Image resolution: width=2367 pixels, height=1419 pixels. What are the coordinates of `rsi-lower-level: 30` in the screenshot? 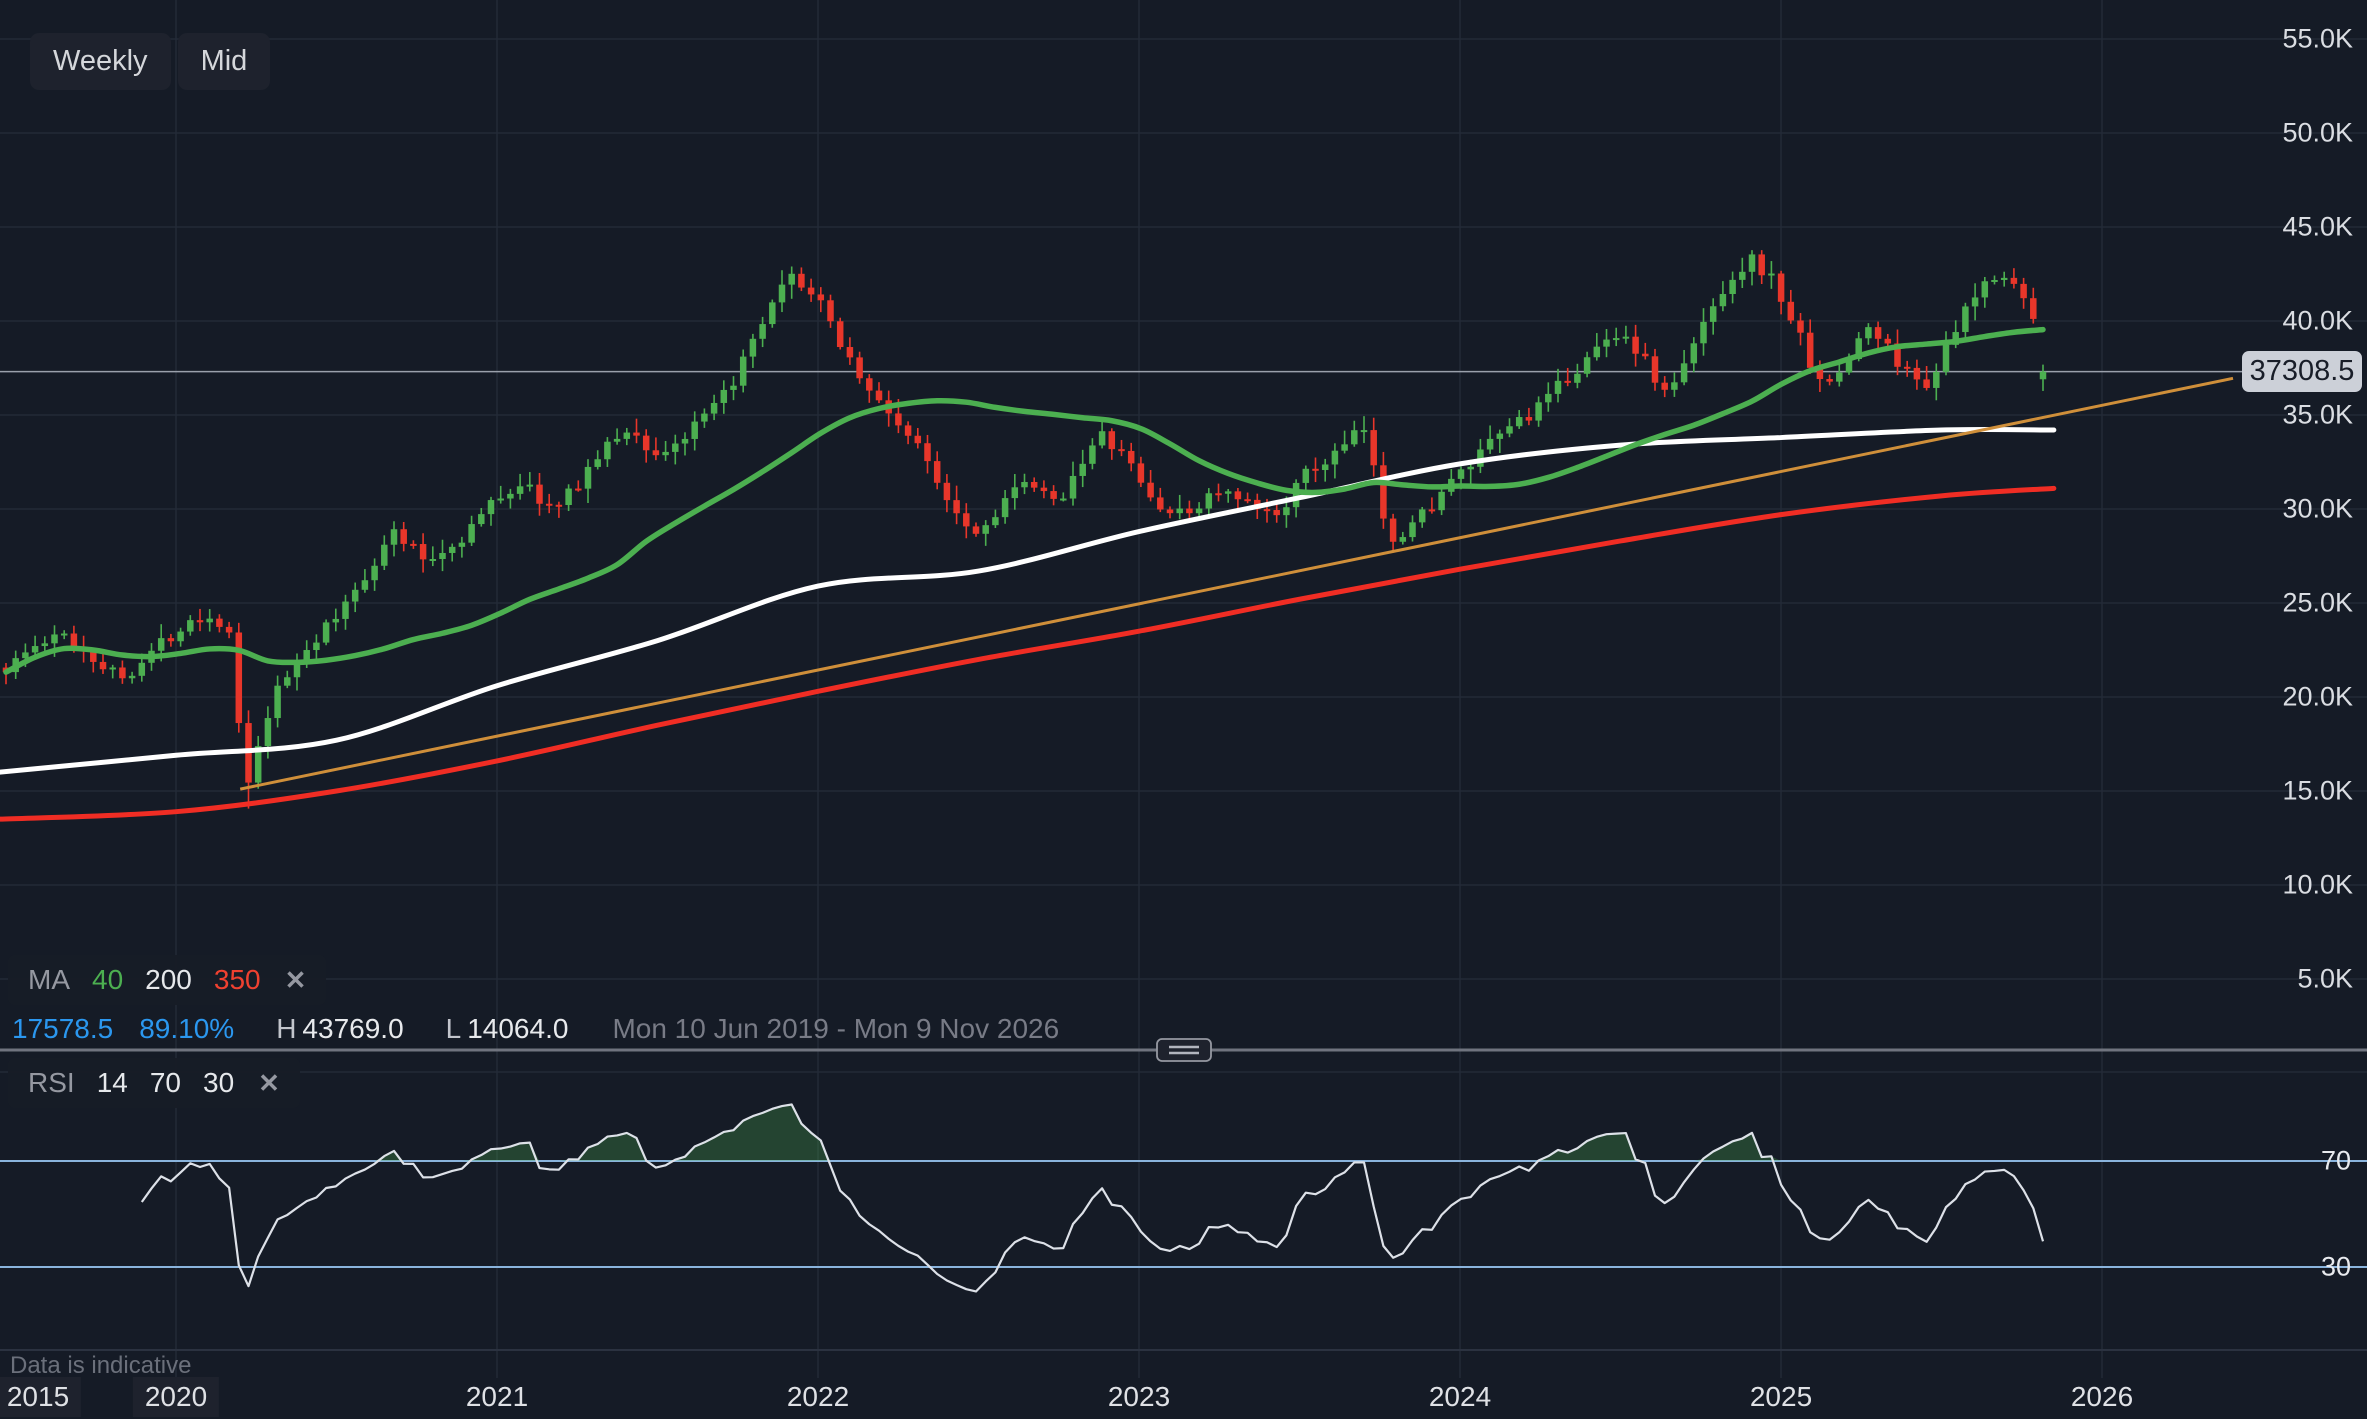 It's located at (219, 1082).